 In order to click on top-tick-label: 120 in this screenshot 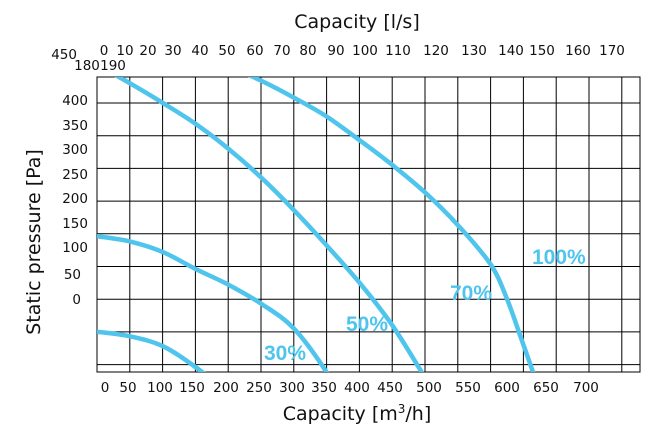, I will do `click(436, 51)`.